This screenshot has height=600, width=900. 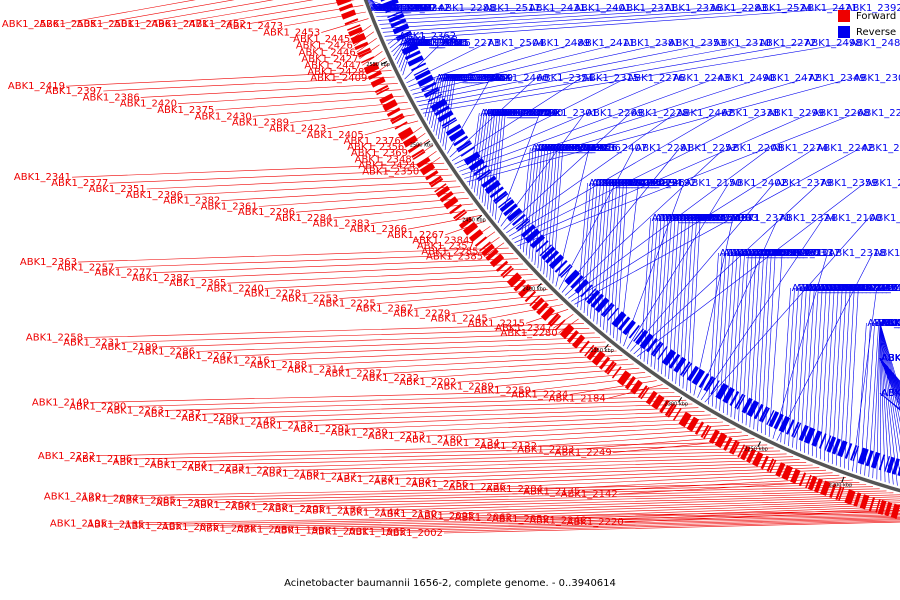 What do you see at coordinates (697, 43) in the screenshot?
I see `reverse-gene-label: ABK1_2353` at bounding box center [697, 43].